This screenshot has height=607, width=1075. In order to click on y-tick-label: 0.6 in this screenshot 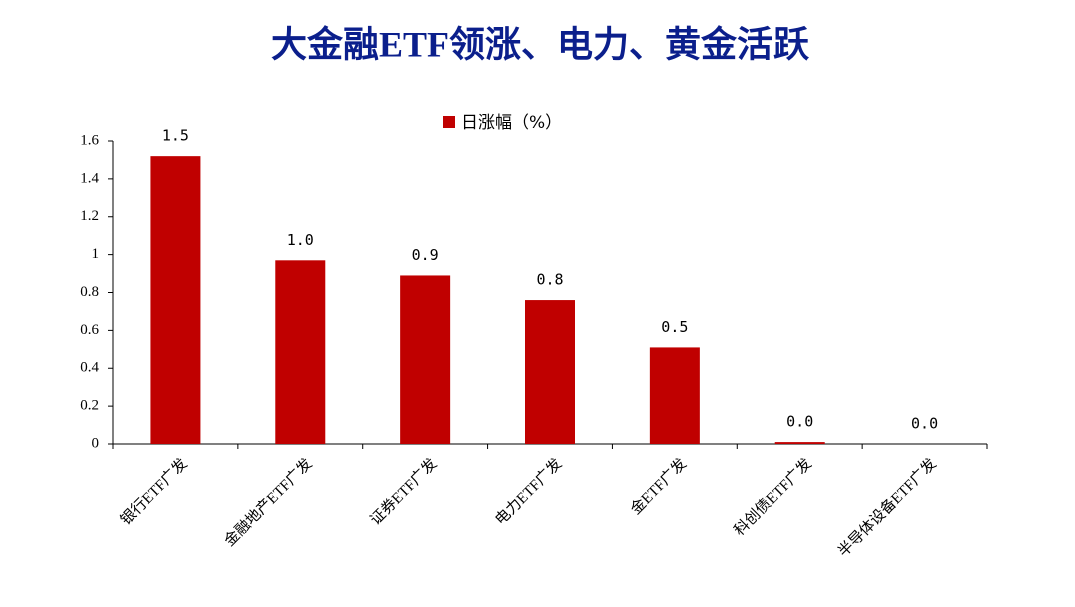, I will do `click(89, 330)`.